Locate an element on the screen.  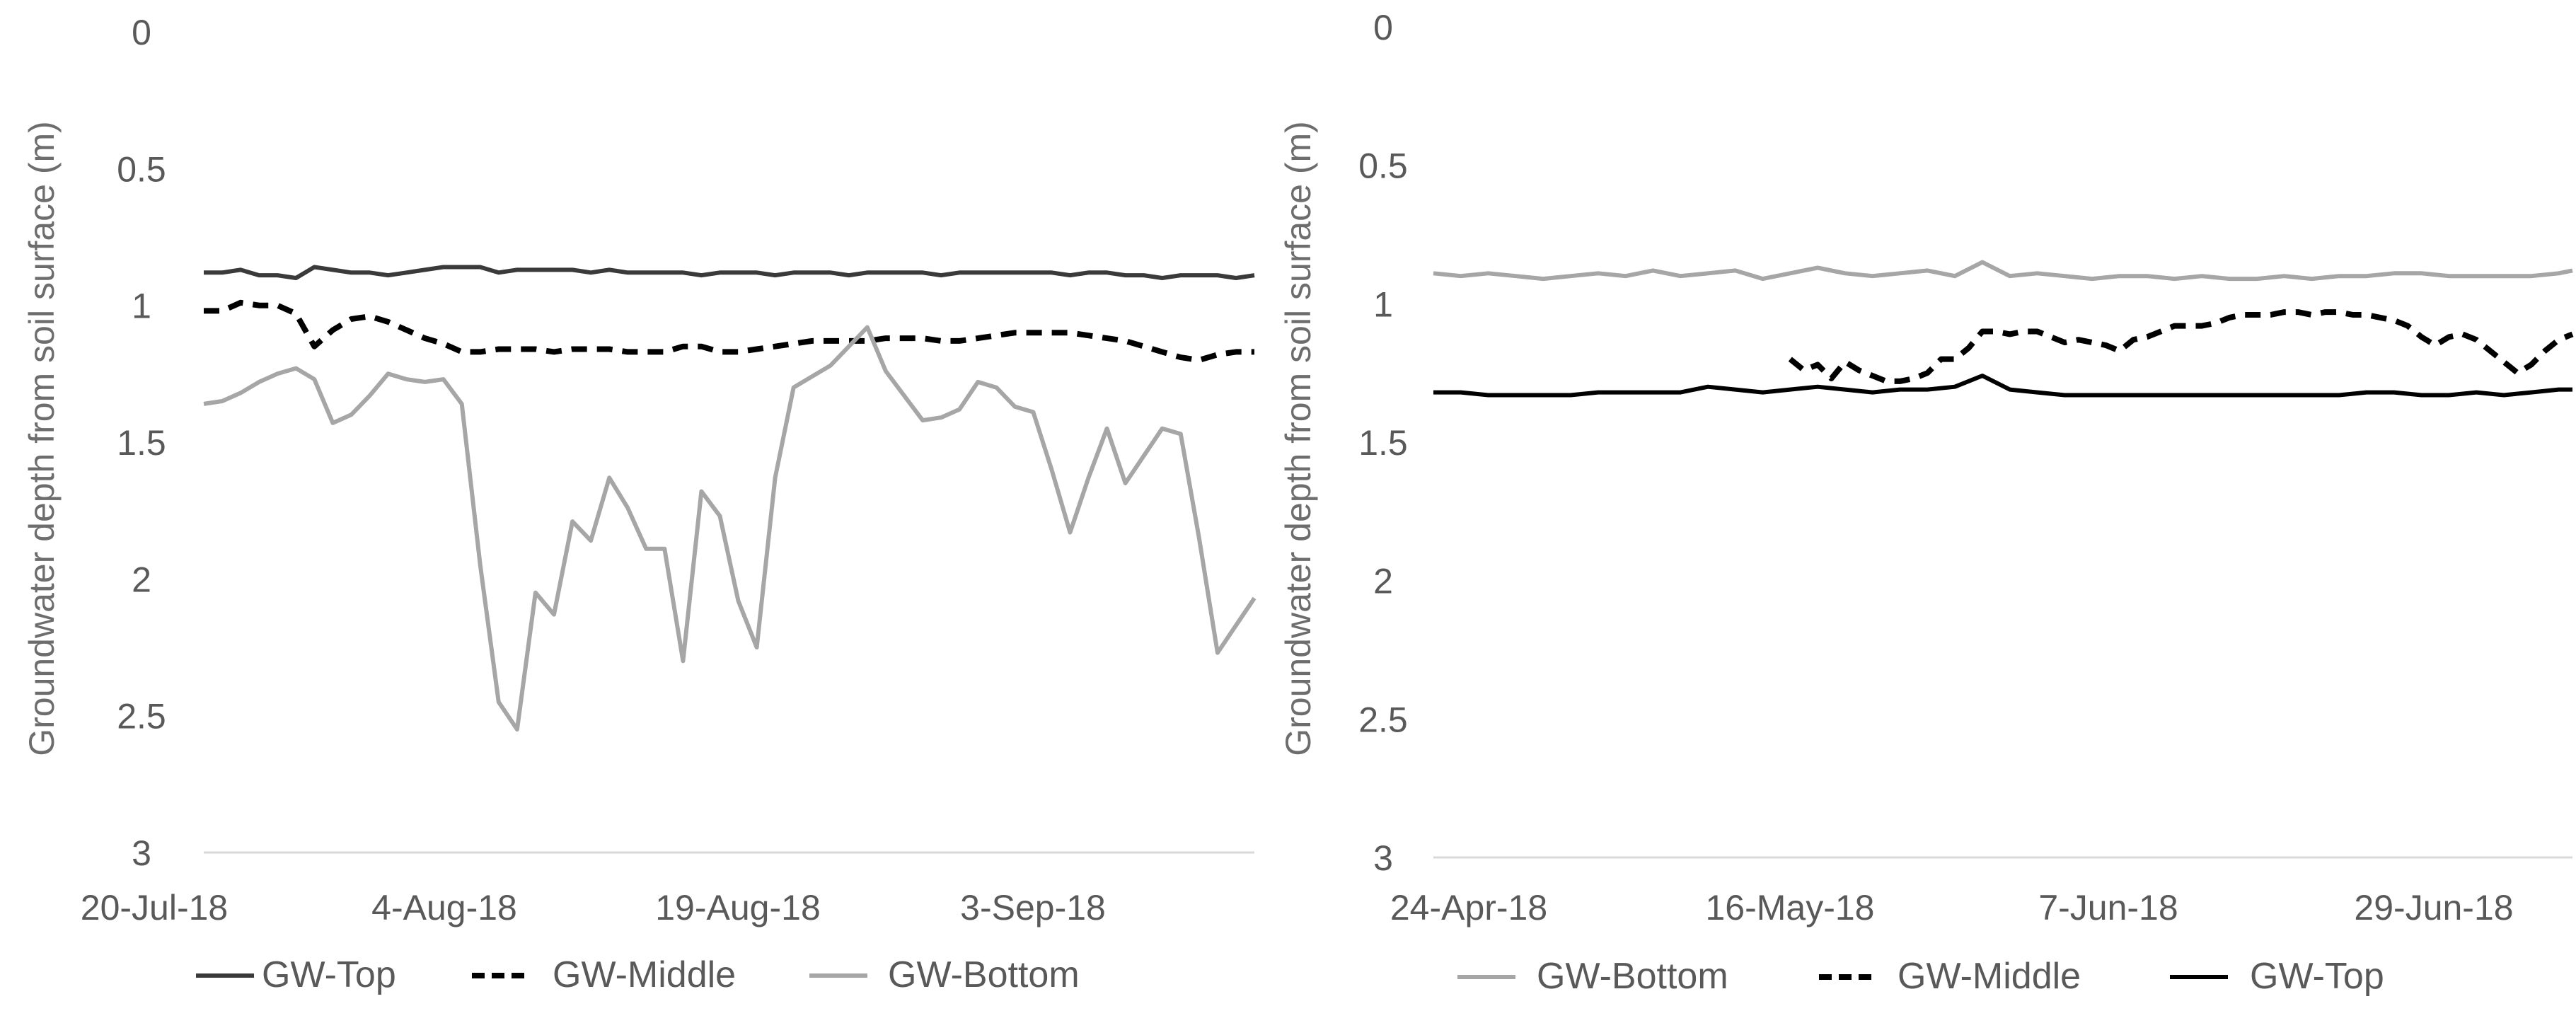
x-tick-label: 24-Apr-18 is located at coordinates (1468, 907).